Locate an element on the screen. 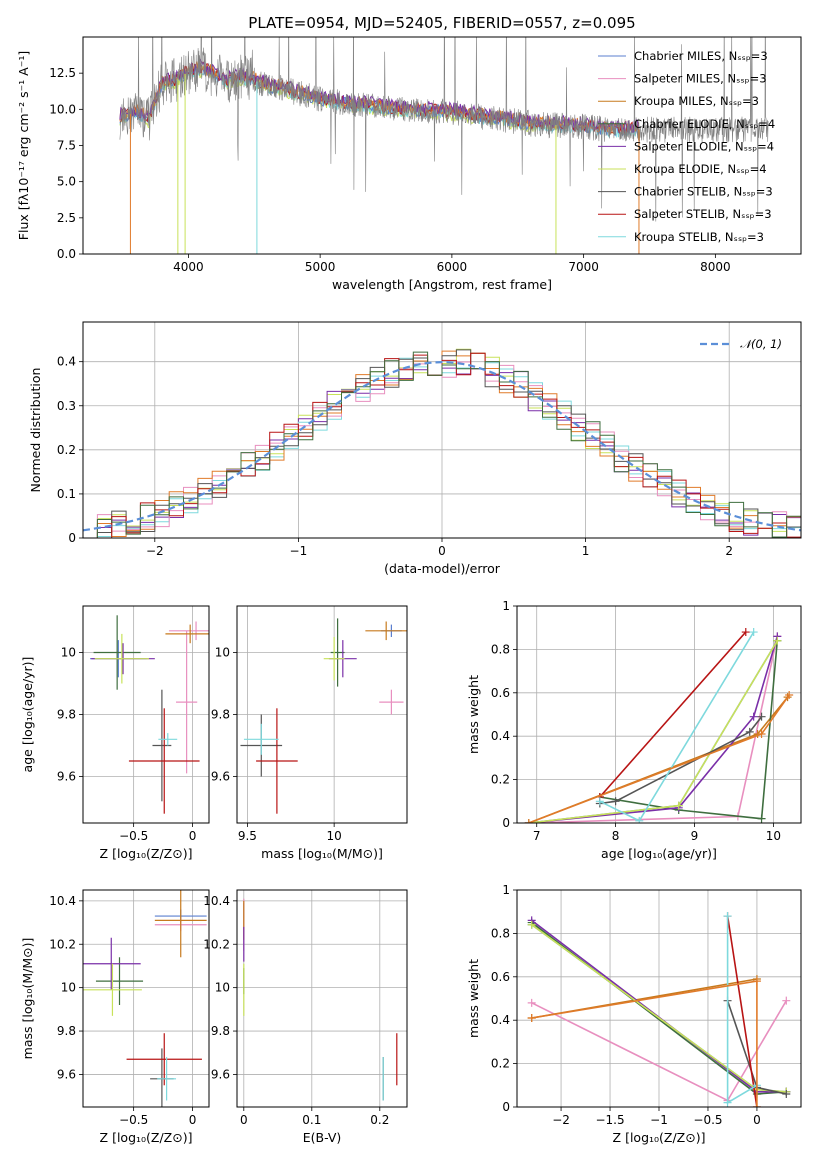 The width and height of the screenshot is (819, 1170). y-tick-label: 0.6 is located at coordinates (500, 693).